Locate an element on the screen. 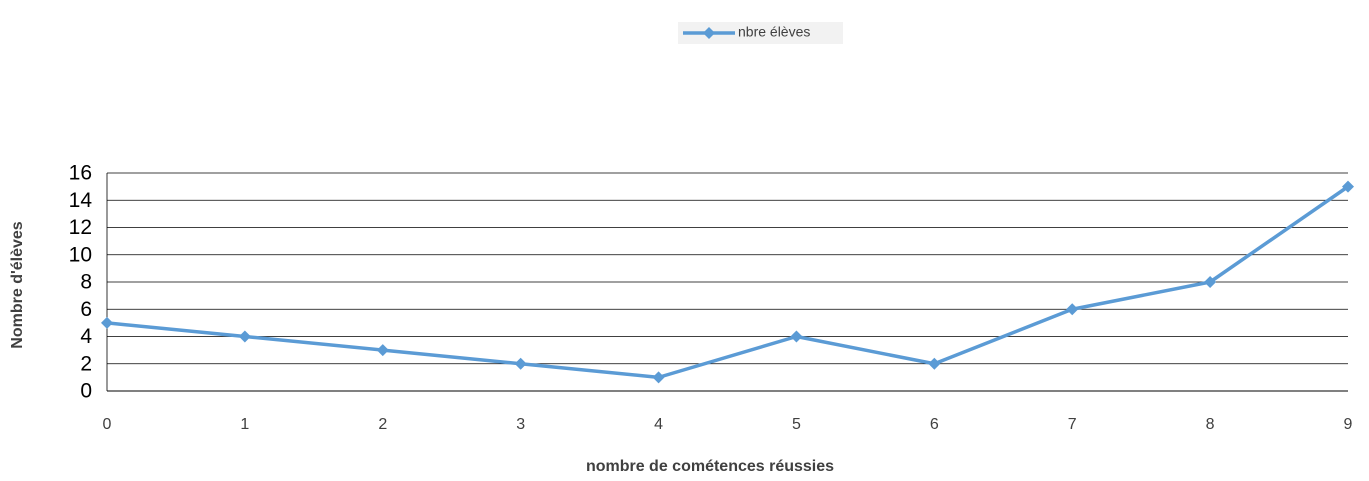 This screenshot has height=481, width=1369. x-tick-label: 6 is located at coordinates (934, 424).